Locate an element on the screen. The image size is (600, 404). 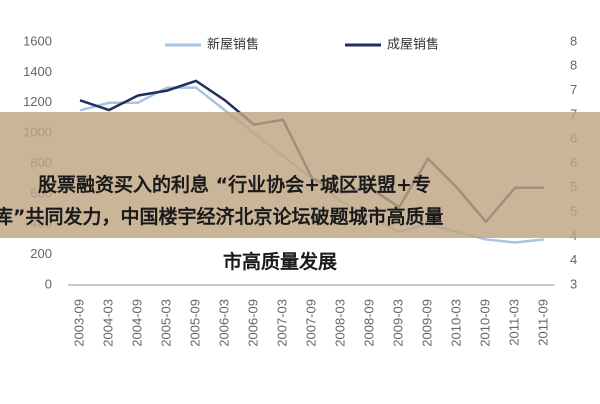
overlay-text: 股票融资买入的利息 “行业协会+城区联盟+专 is located at coordinates (234, 185).